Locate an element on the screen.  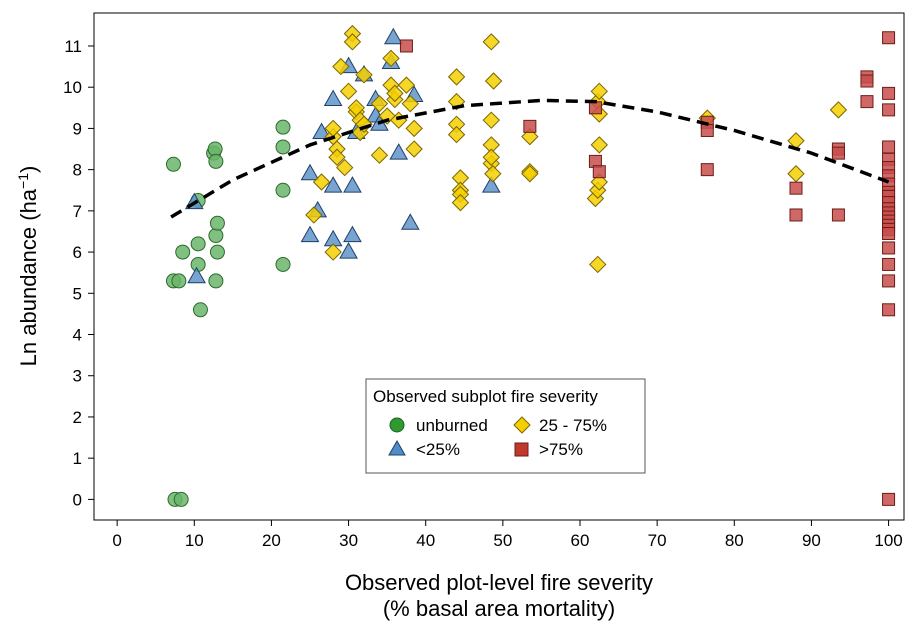
x-tick-label: 60 is located at coordinates (580, 540).